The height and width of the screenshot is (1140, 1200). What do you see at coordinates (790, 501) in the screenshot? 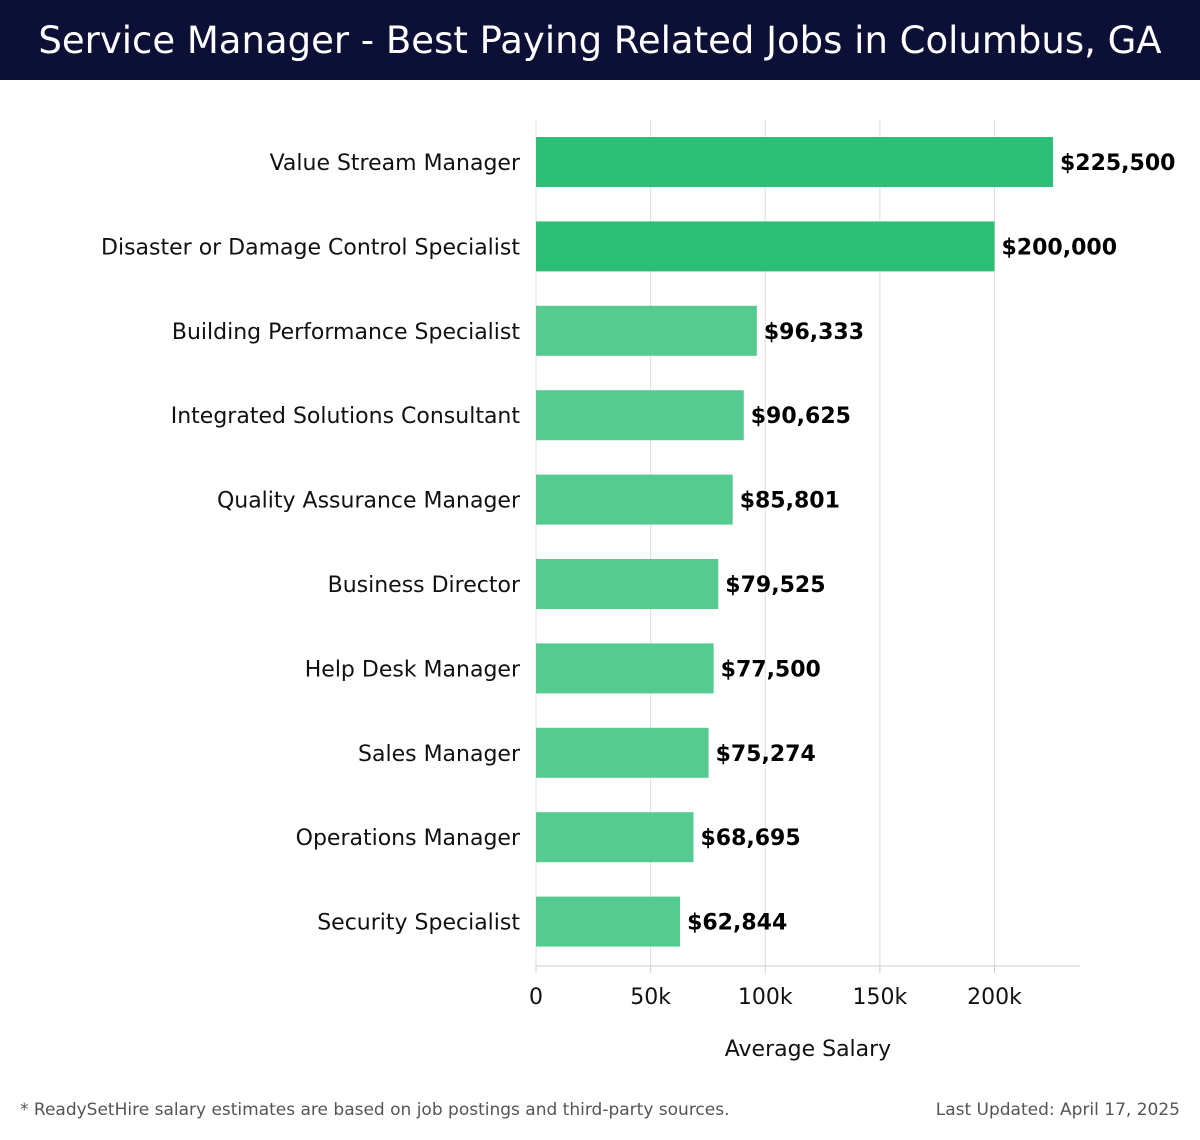
I see `value-label: $85,801` at bounding box center [790, 501].